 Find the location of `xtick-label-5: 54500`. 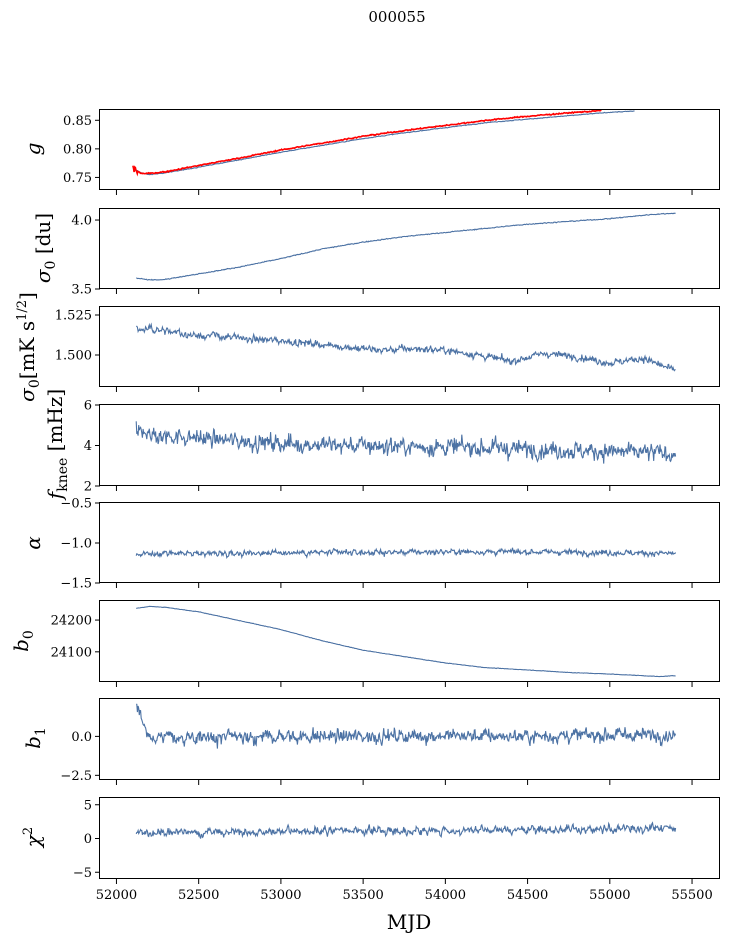

xtick-label-5: 54500 is located at coordinates (527, 895).